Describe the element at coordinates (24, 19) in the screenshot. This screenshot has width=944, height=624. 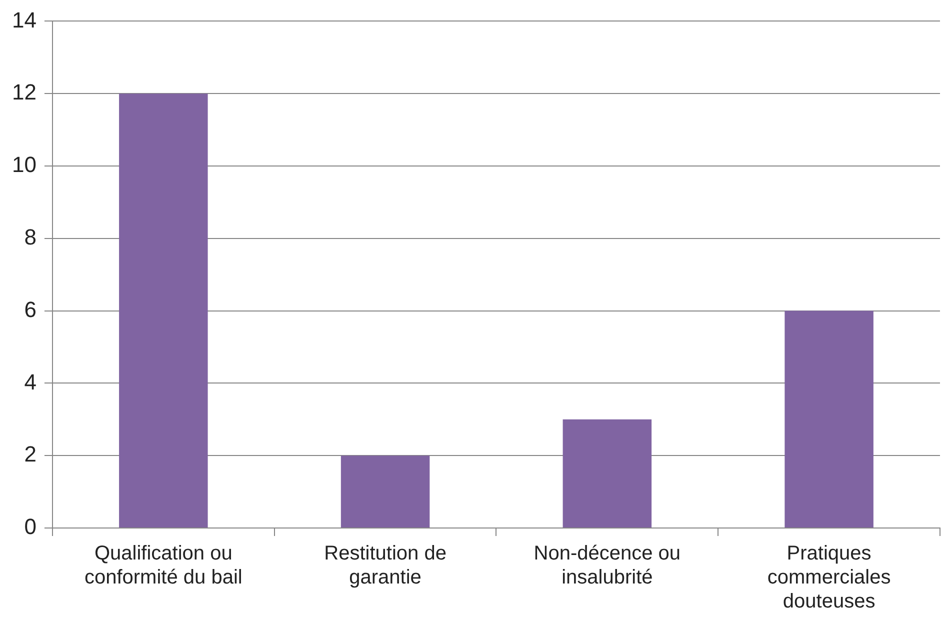
I see `y-tick-label: 14` at that location.